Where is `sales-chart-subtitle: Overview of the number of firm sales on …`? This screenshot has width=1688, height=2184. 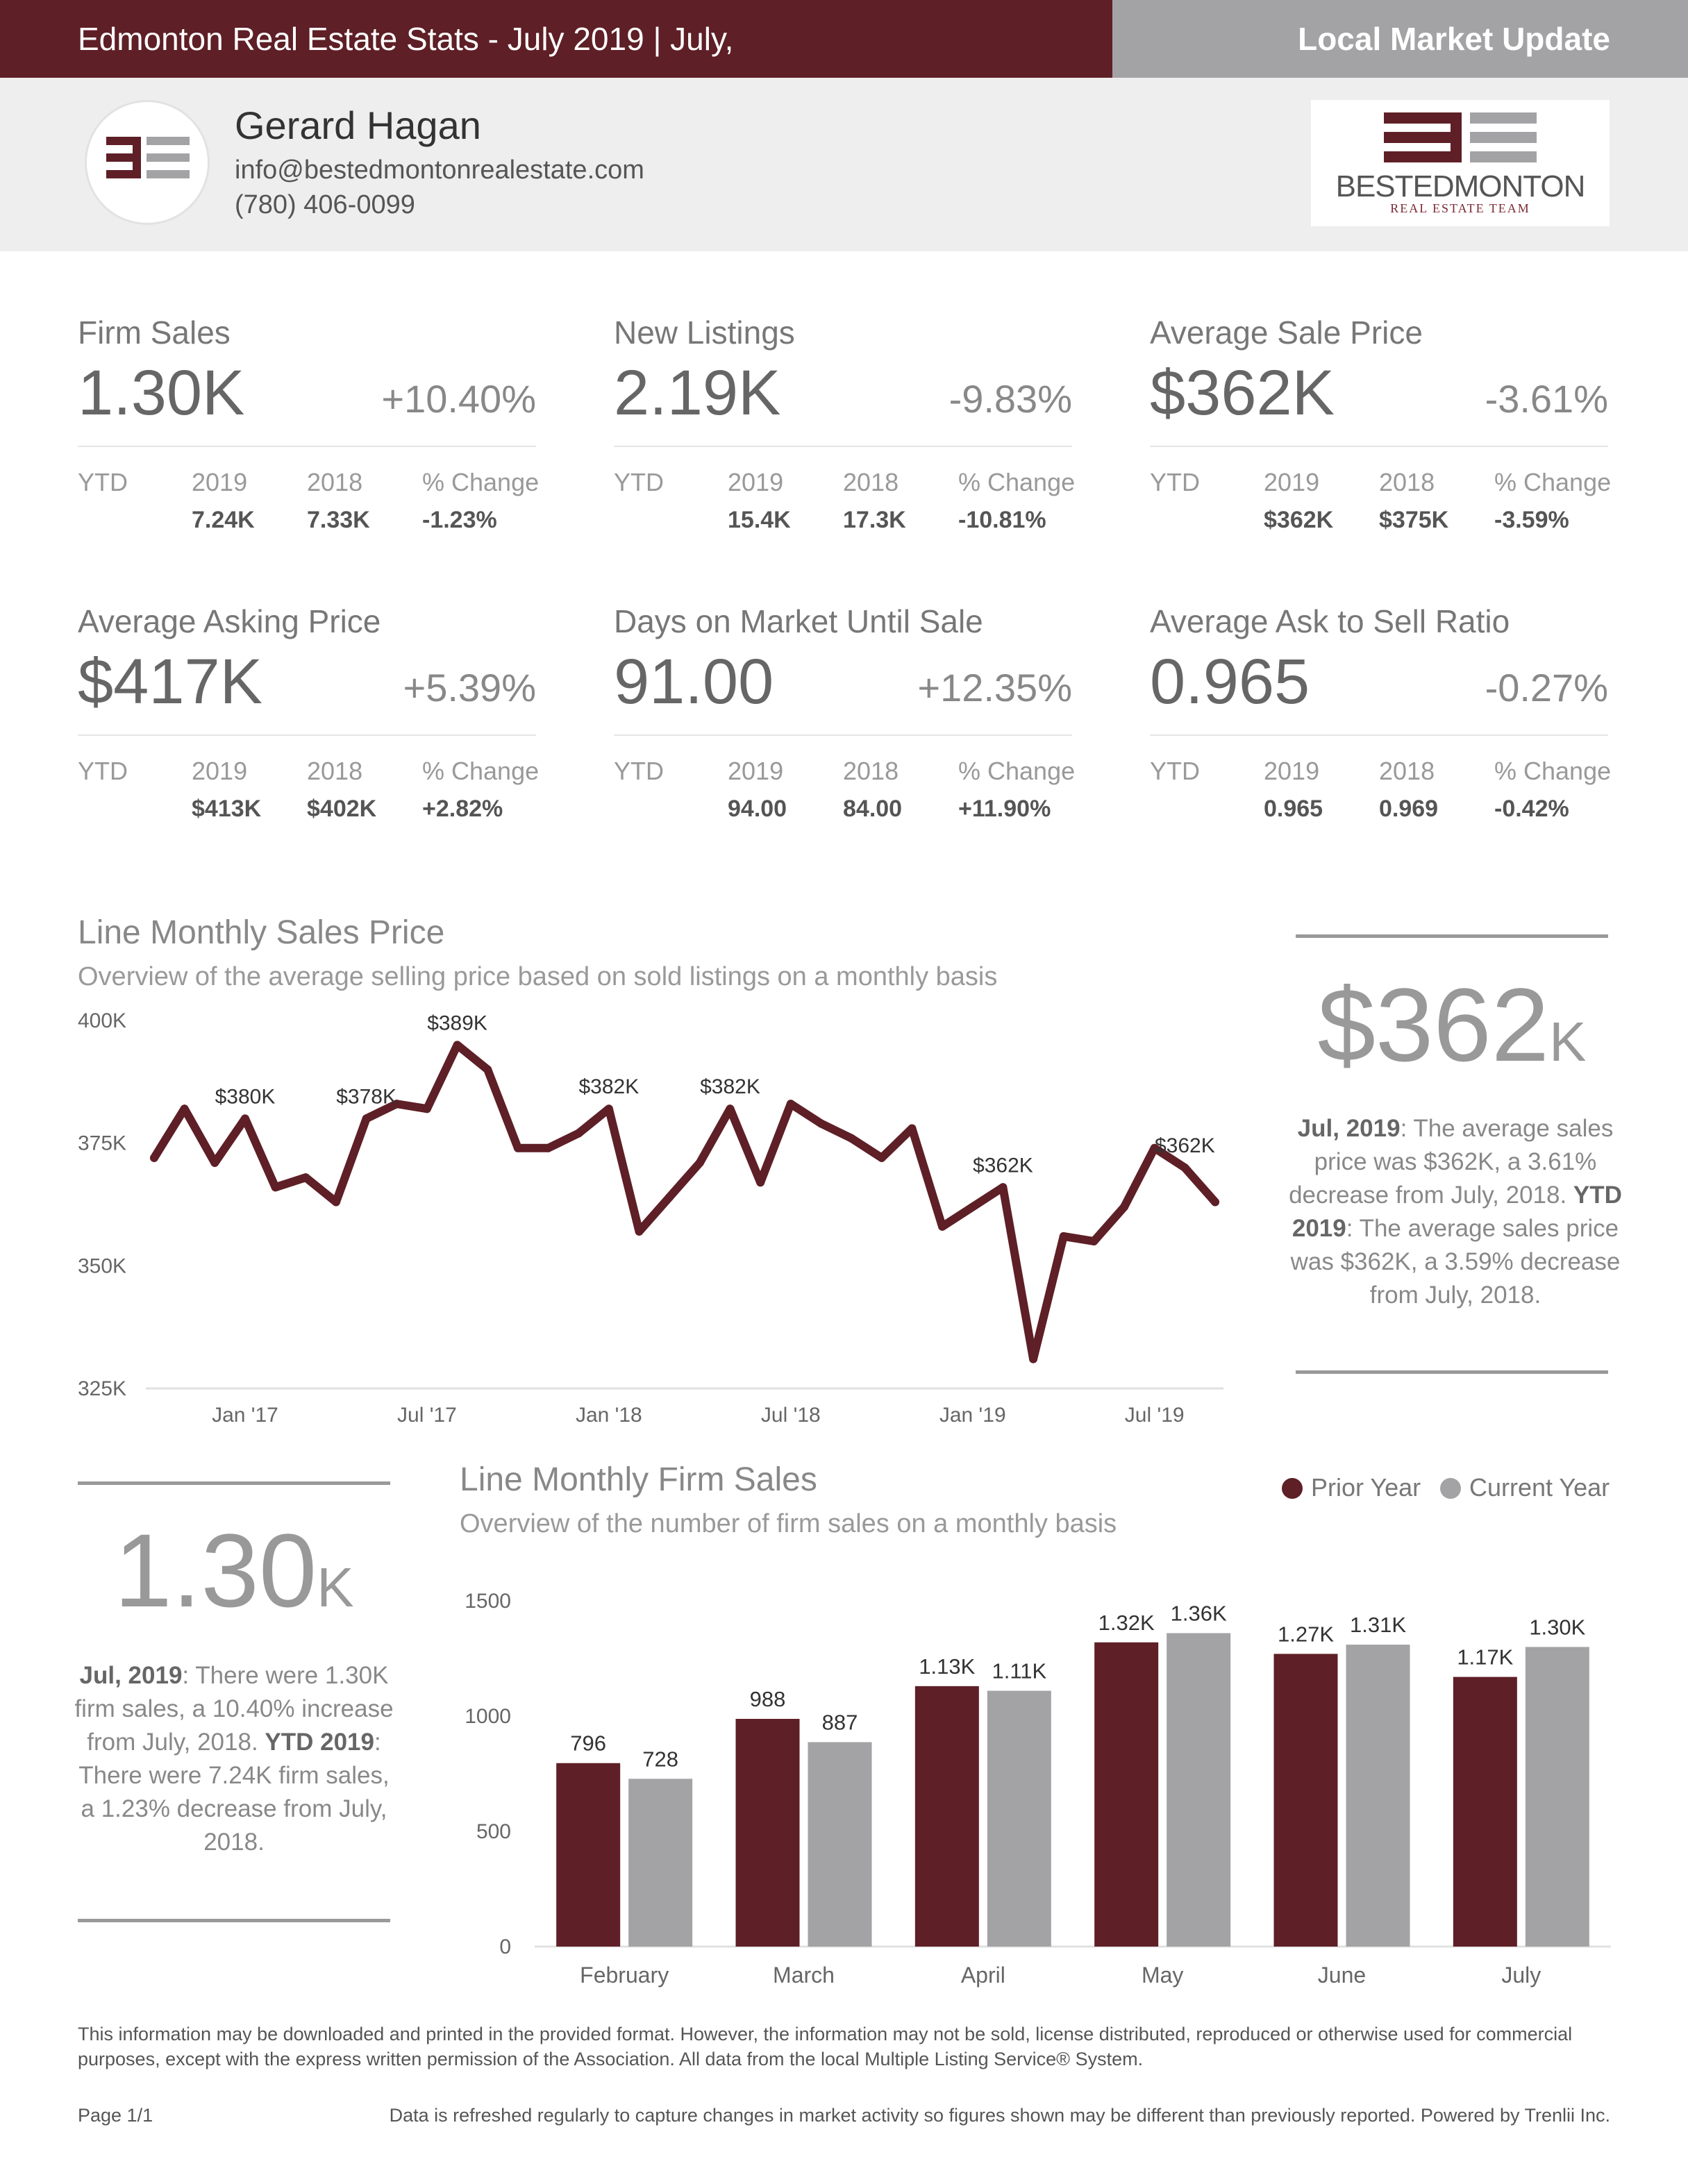 sales-chart-subtitle: Overview of the number of firm sales on … is located at coordinates (788, 1523).